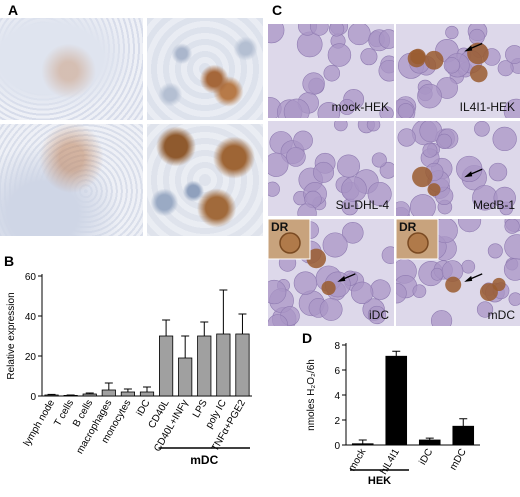 This screenshot has width=520, height=497. I want to click on tile-il4i1-hek: IL4I1-HEK, so click(458, 71).